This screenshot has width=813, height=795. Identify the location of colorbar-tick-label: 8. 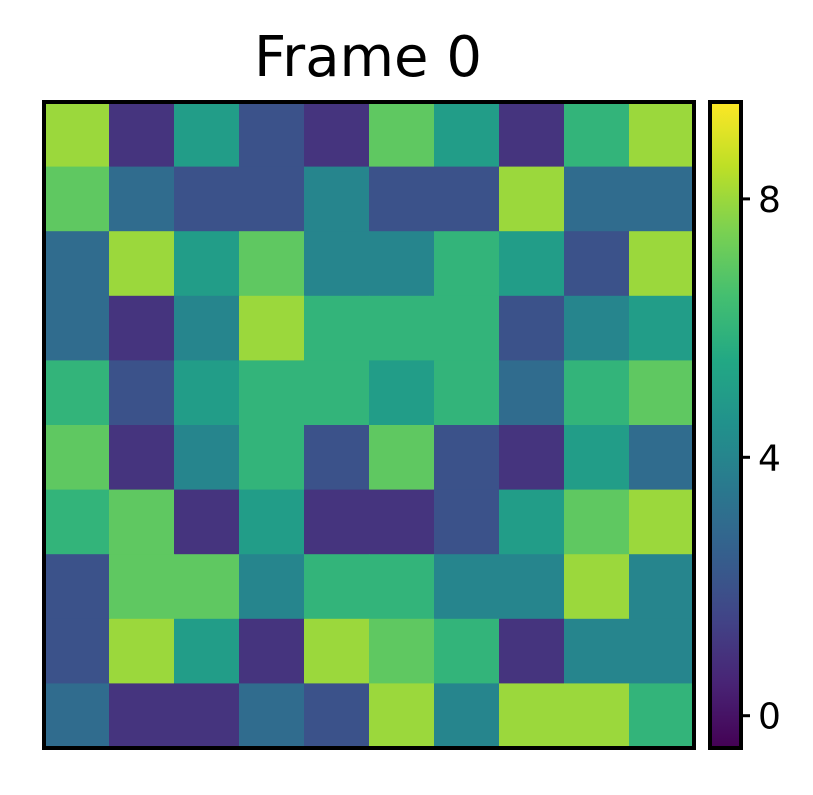
(769, 200).